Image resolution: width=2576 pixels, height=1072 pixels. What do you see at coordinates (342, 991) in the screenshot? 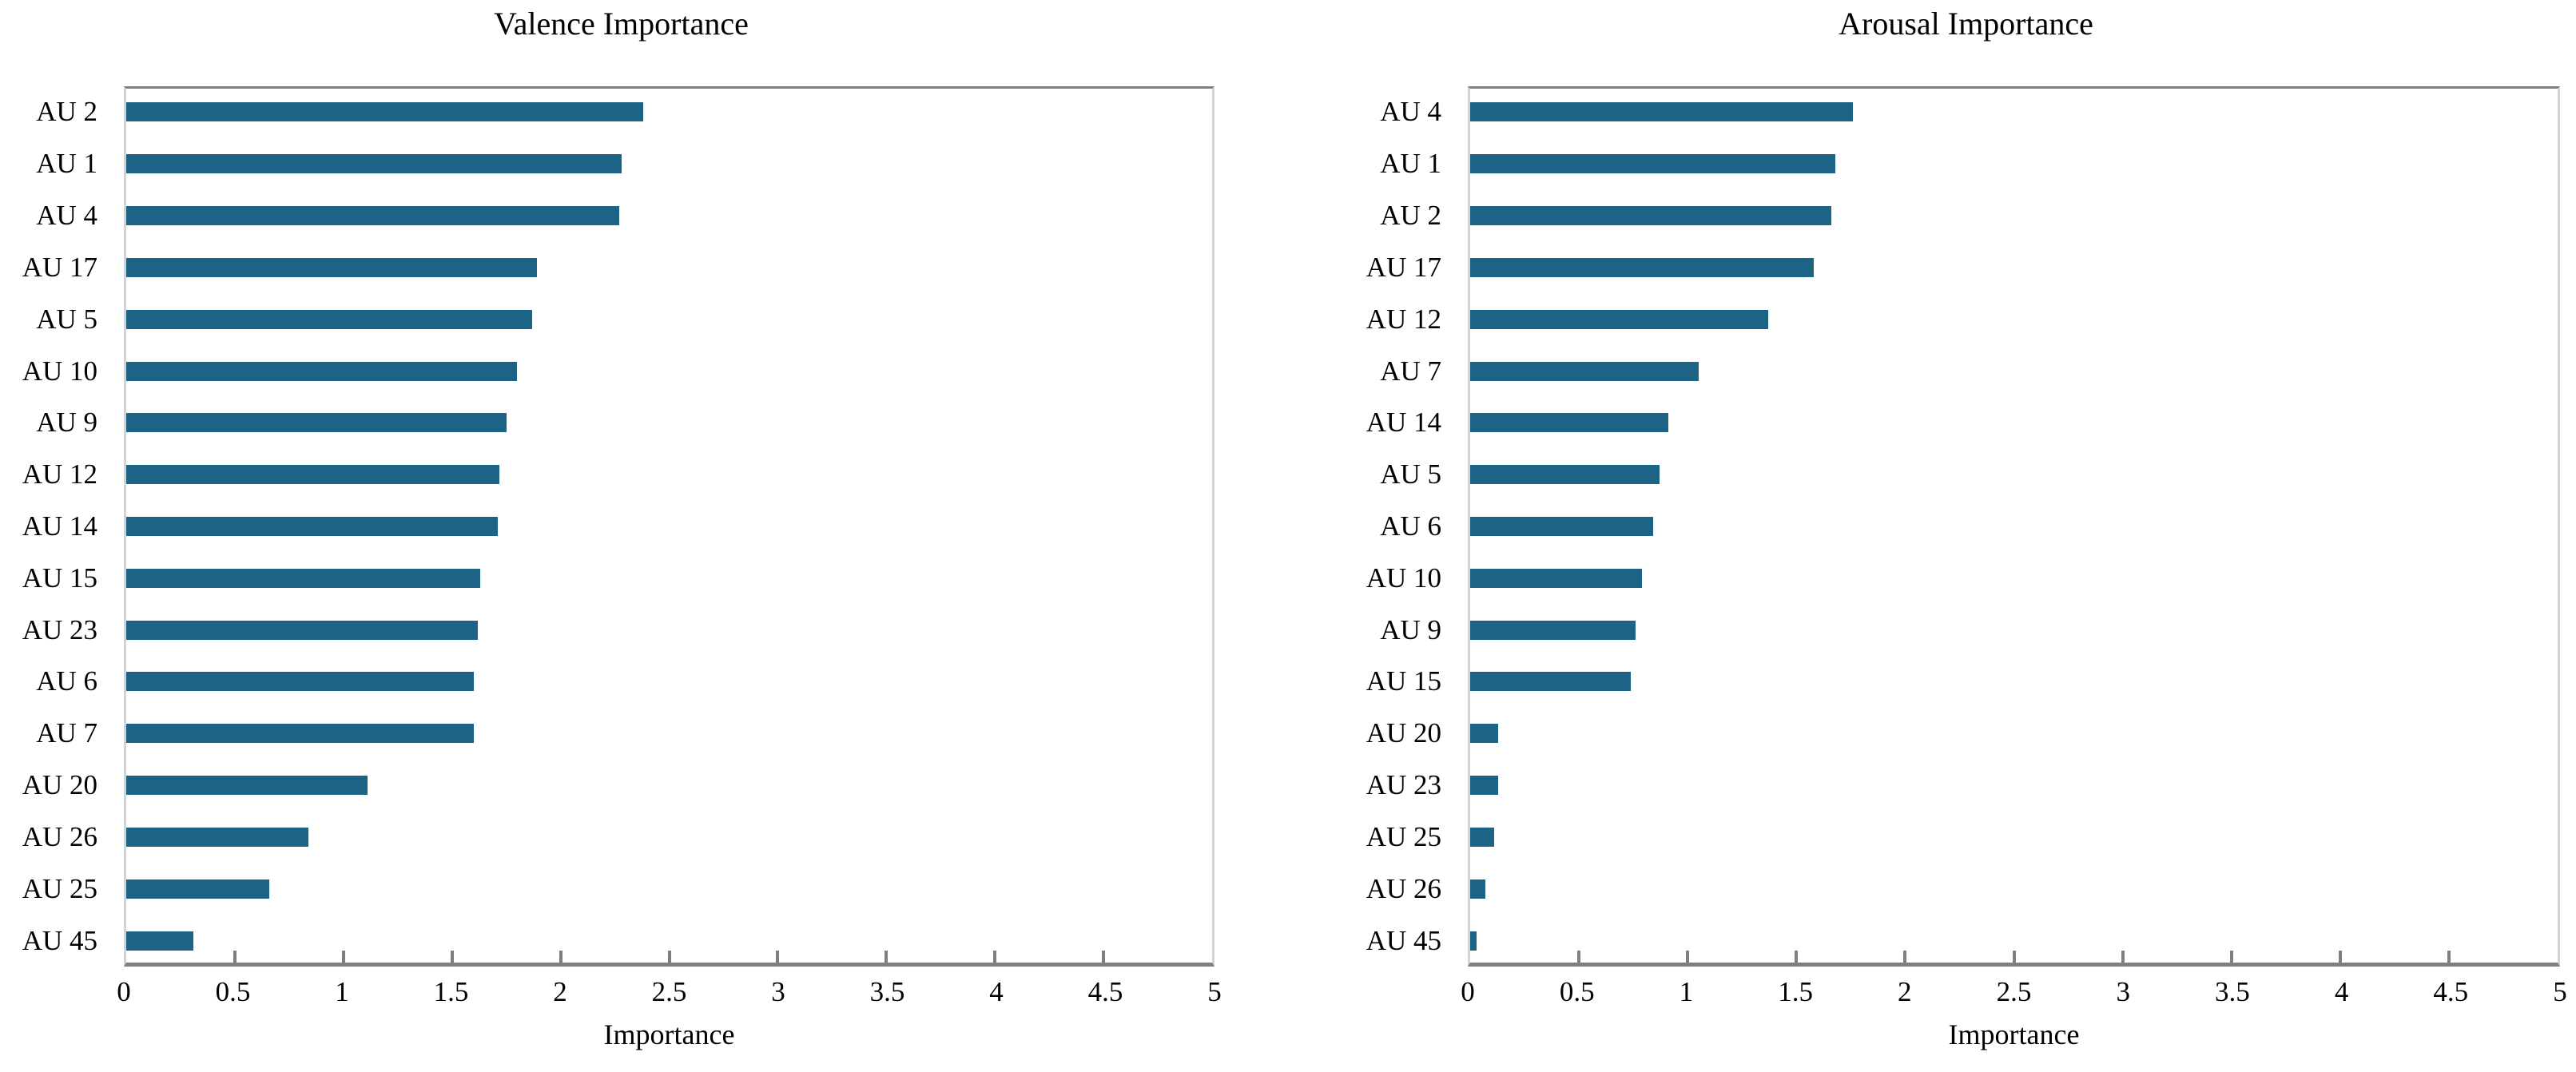
I see `valence-x-tick-label-1: 1` at bounding box center [342, 991].